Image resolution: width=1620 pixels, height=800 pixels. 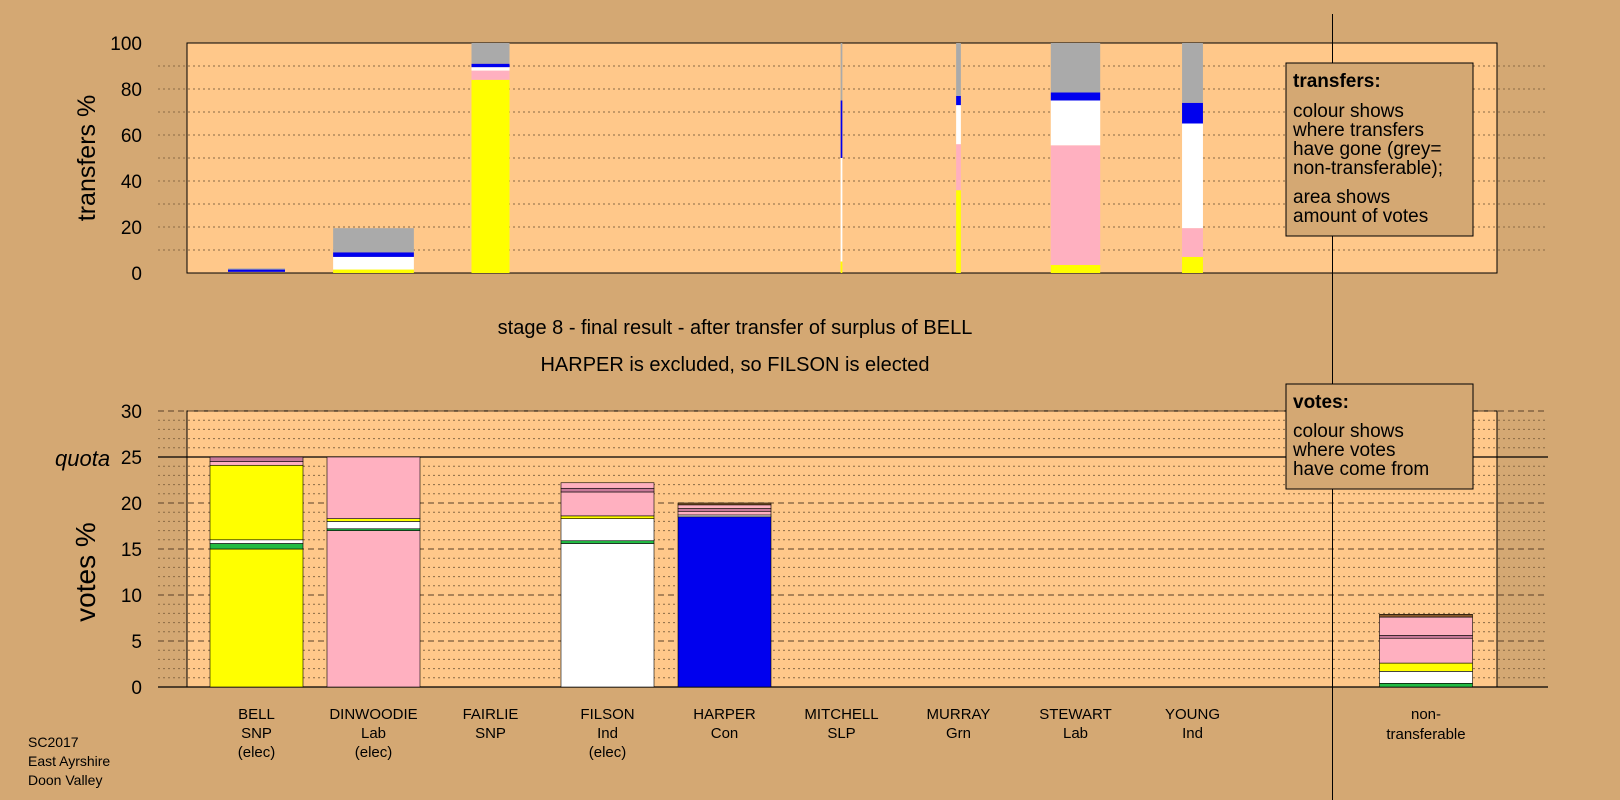 What do you see at coordinates (734, 365) in the screenshot?
I see `stage-caption-line2: HARPER is excluded, so FILSON is elected` at bounding box center [734, 365].